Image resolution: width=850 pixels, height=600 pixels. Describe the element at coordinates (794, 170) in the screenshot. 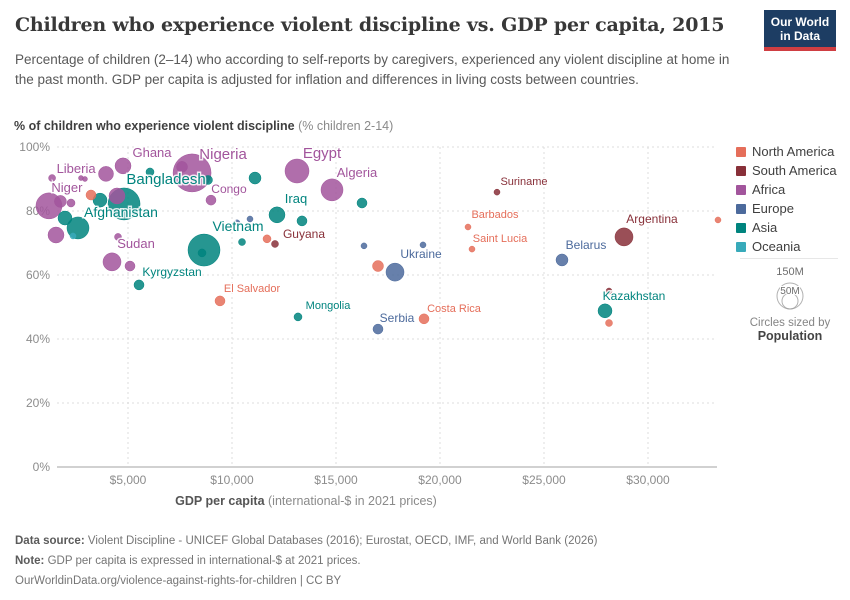

I see `legend-label: South America` at that location.